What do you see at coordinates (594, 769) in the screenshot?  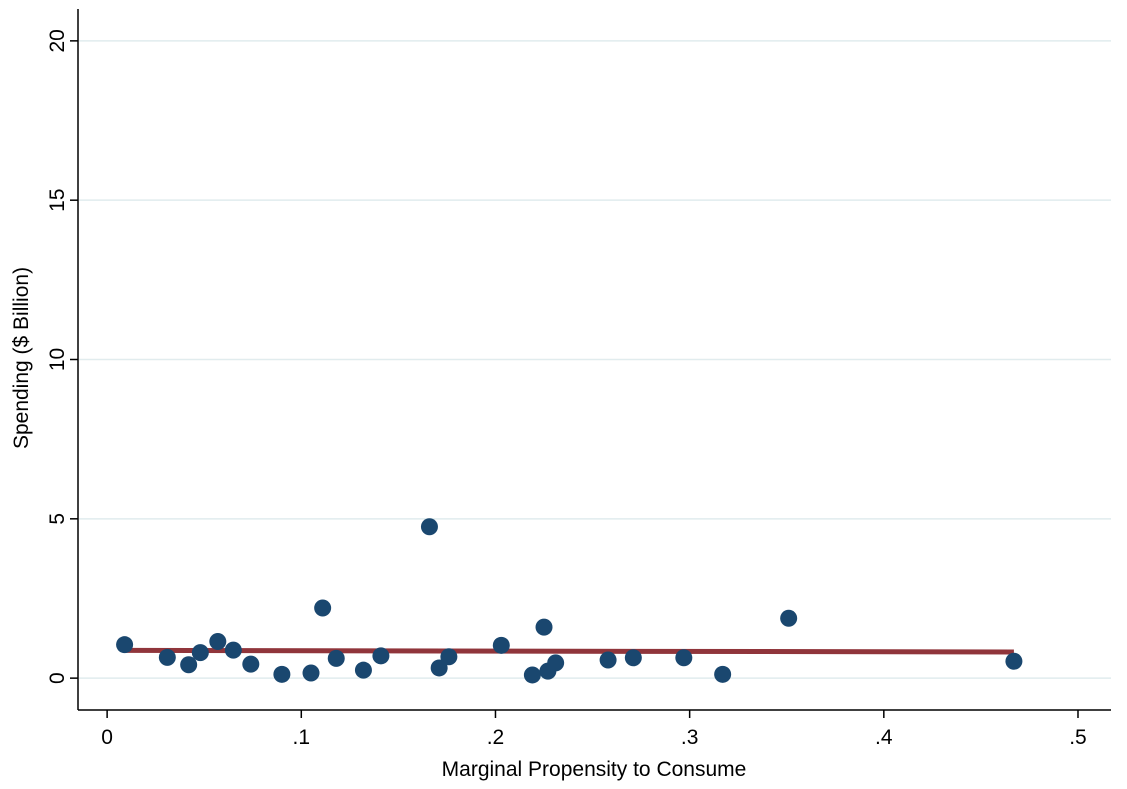 I see `x-axis-title: Marginal Propensity to Consume` at bounding box center [594, 769].